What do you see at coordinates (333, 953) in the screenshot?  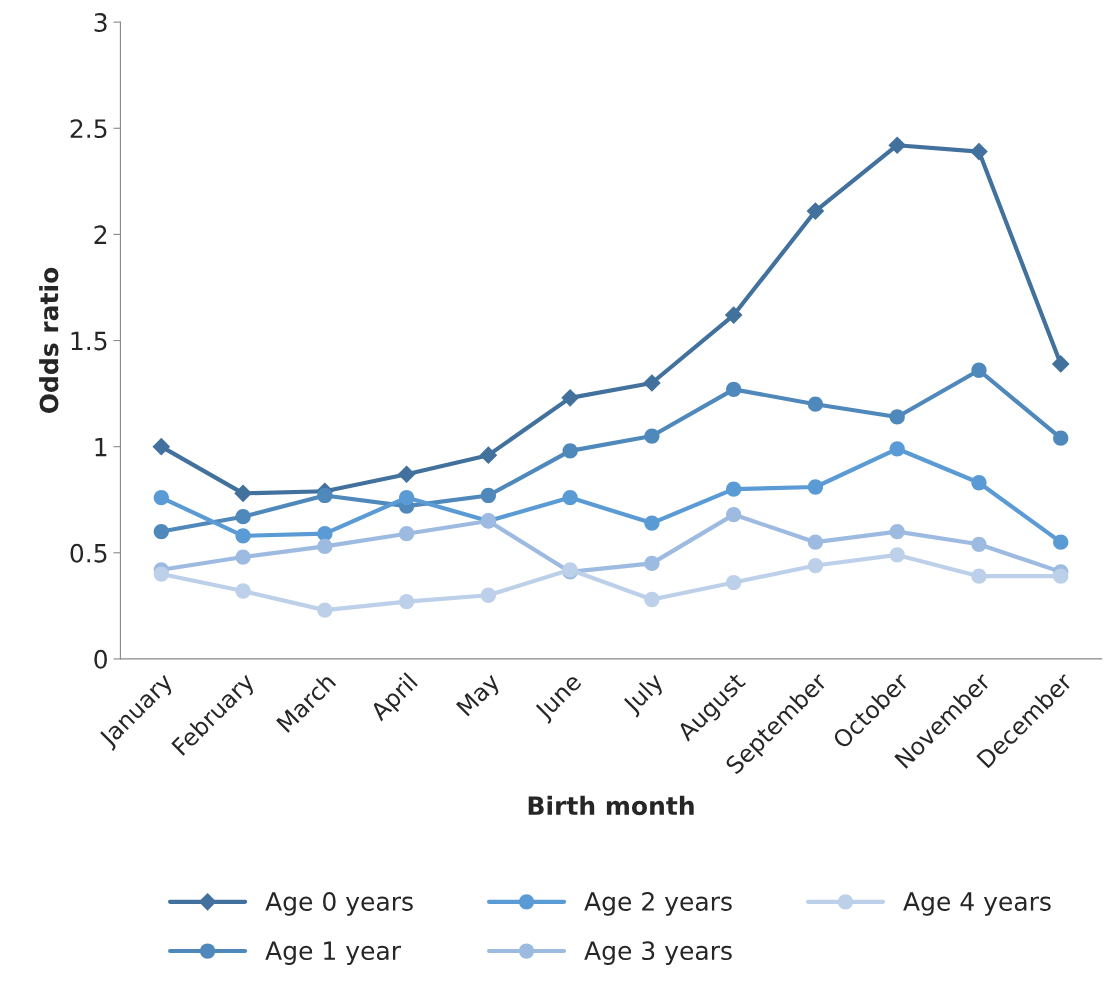 I see `legend-label: Age 1 year` at bounding box center [333, 953].